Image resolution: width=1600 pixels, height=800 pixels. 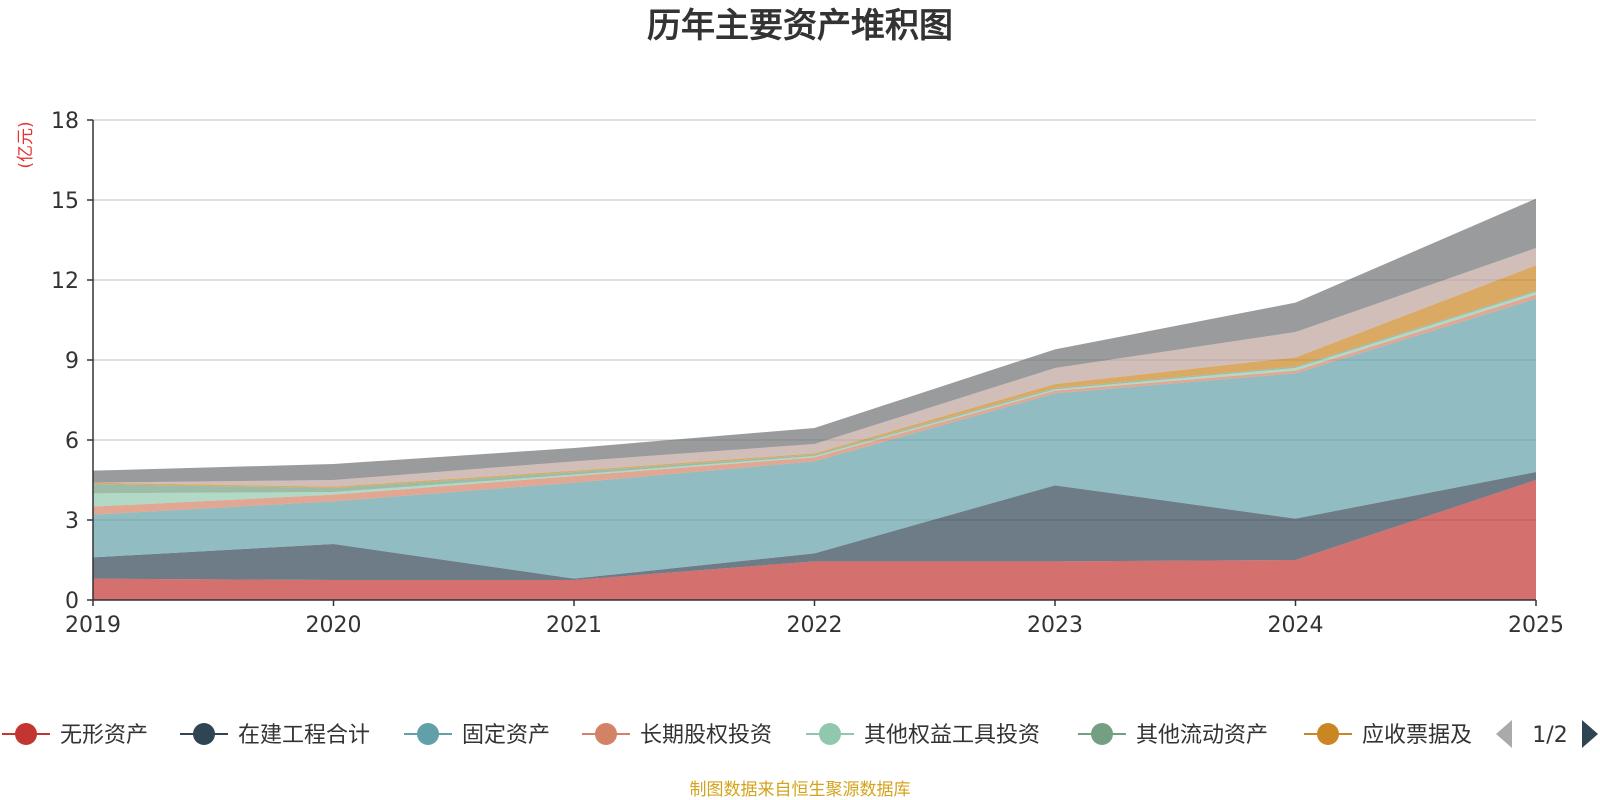 I want to click on legend-item: 在建工程合计, so click(x=275, y=735).